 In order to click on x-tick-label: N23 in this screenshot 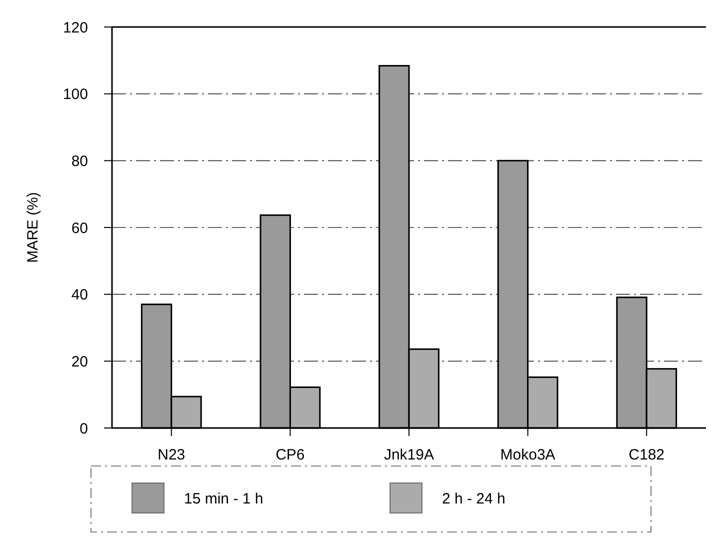, I will do `click(172, 455)`.